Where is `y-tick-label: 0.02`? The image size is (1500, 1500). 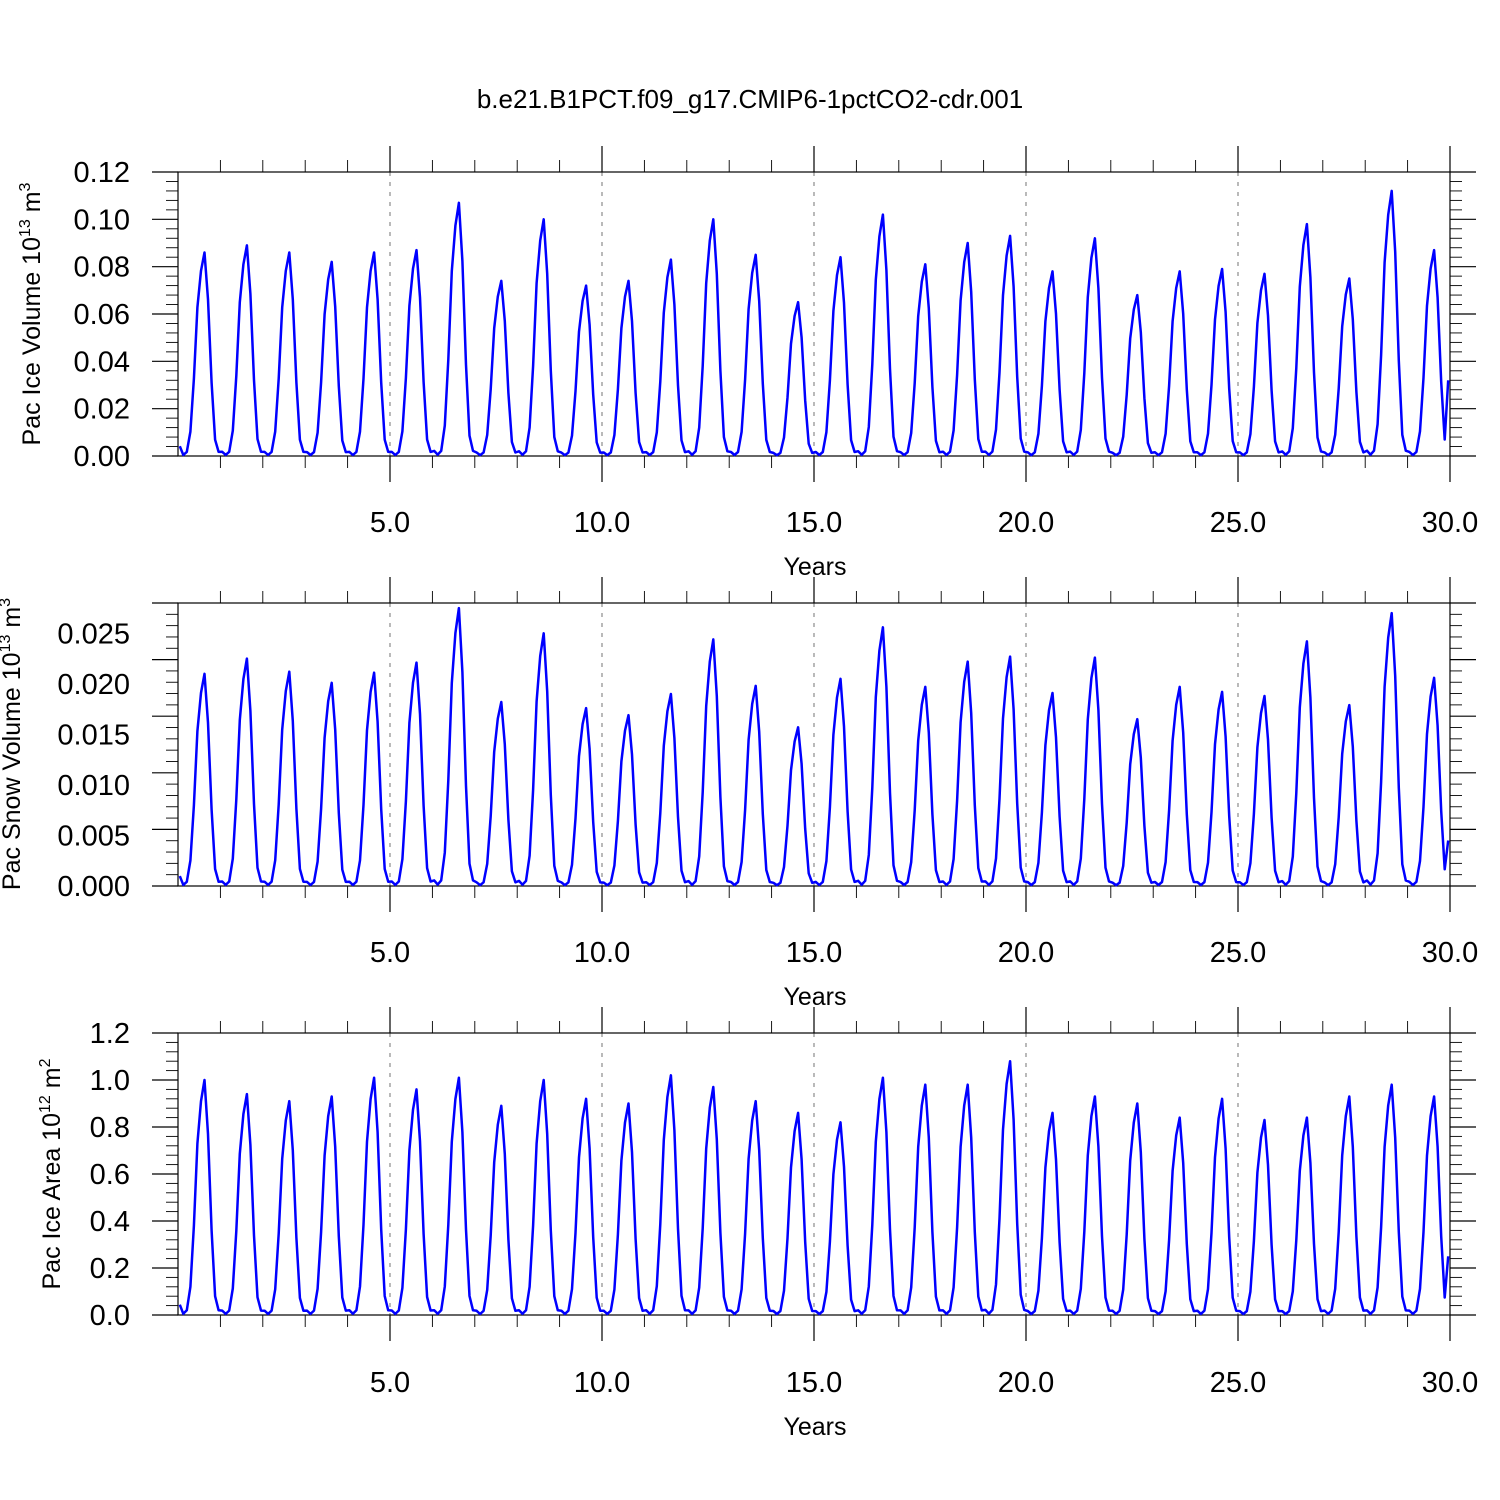
y-tick-label: 0.02 is located at coordinates (102, 410).